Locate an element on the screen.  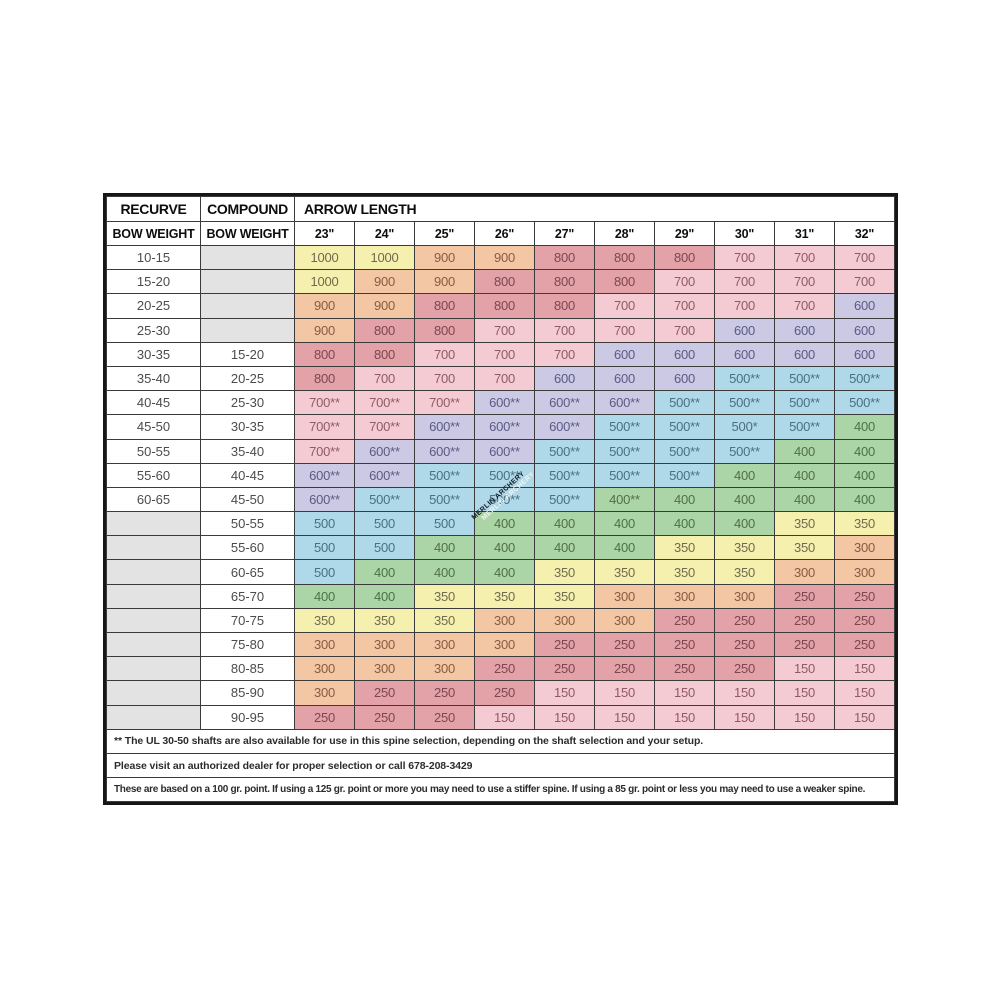
recurve-weight-cell: 50-55 is located at coordinates (153, 451).